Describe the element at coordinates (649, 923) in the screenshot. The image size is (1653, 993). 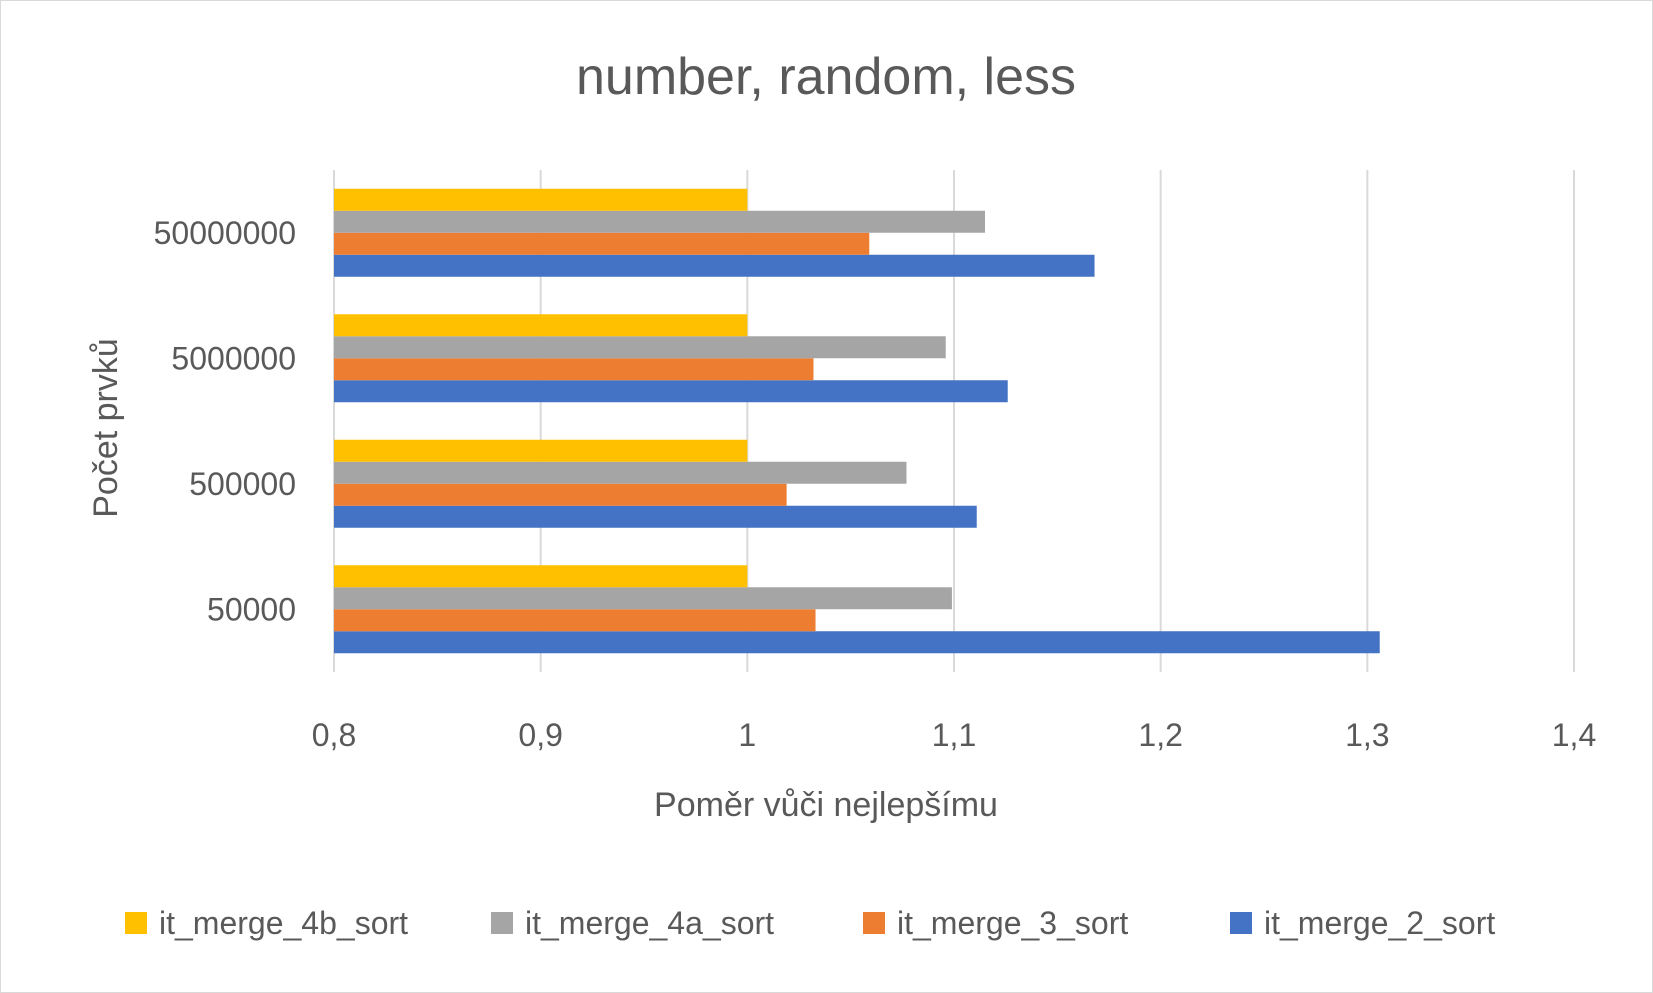
I see `legend-label-it_merge_4a_sort: it_merge_4a_sort` at that location.